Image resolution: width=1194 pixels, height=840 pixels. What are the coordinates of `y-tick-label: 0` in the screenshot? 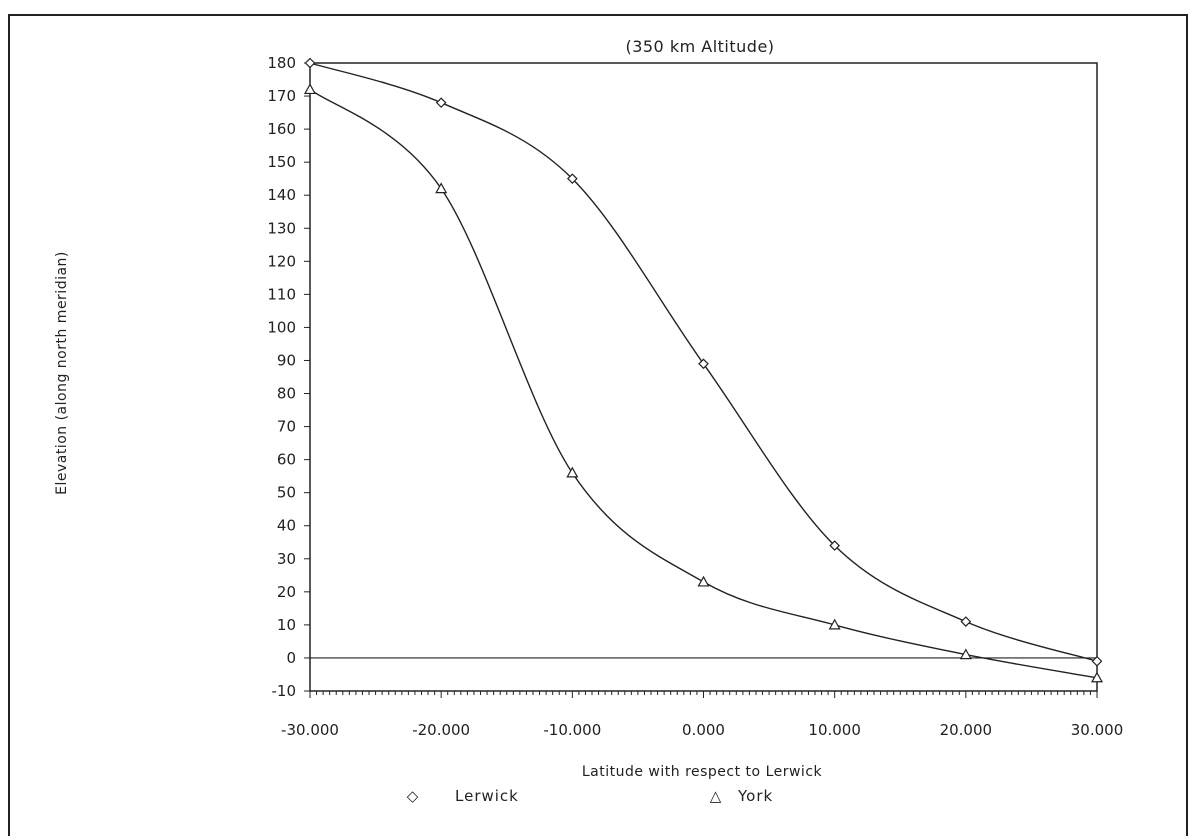 It's located at (291, 658).